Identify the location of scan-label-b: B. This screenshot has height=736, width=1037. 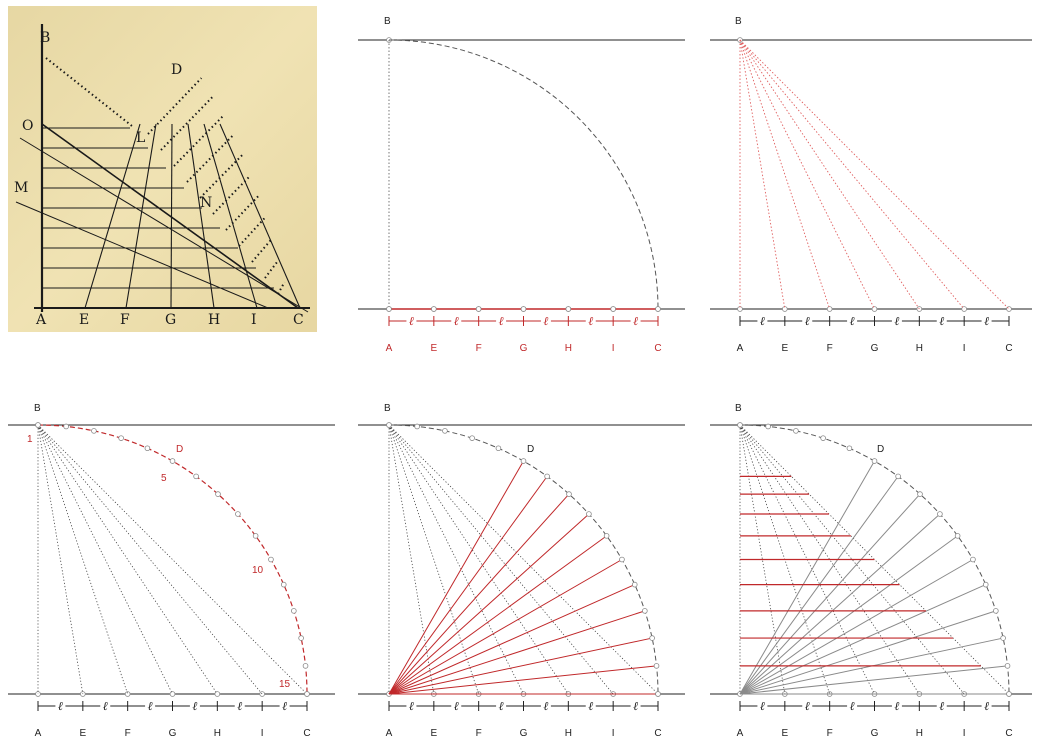
(45, 38).